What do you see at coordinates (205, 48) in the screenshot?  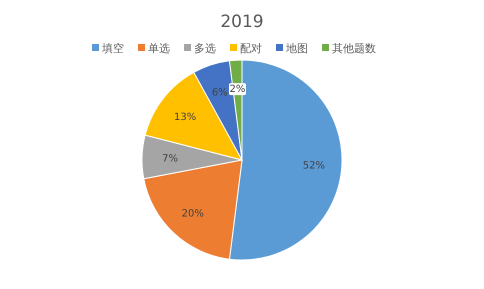 I see `legend-label: 多选` at bounding box center [205, 48].